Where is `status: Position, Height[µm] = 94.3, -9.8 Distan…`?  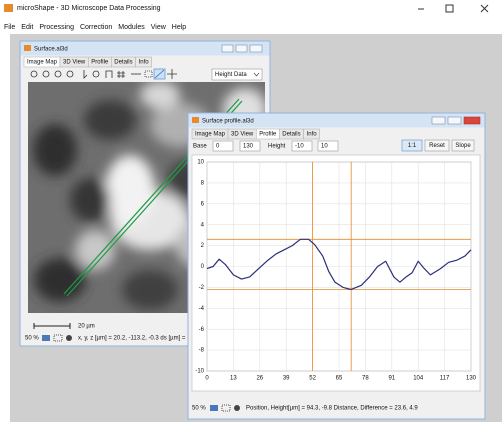
status: Position, Height[µm] = 94.3, -9.8 Distan… is located at coordinates (332, 409).